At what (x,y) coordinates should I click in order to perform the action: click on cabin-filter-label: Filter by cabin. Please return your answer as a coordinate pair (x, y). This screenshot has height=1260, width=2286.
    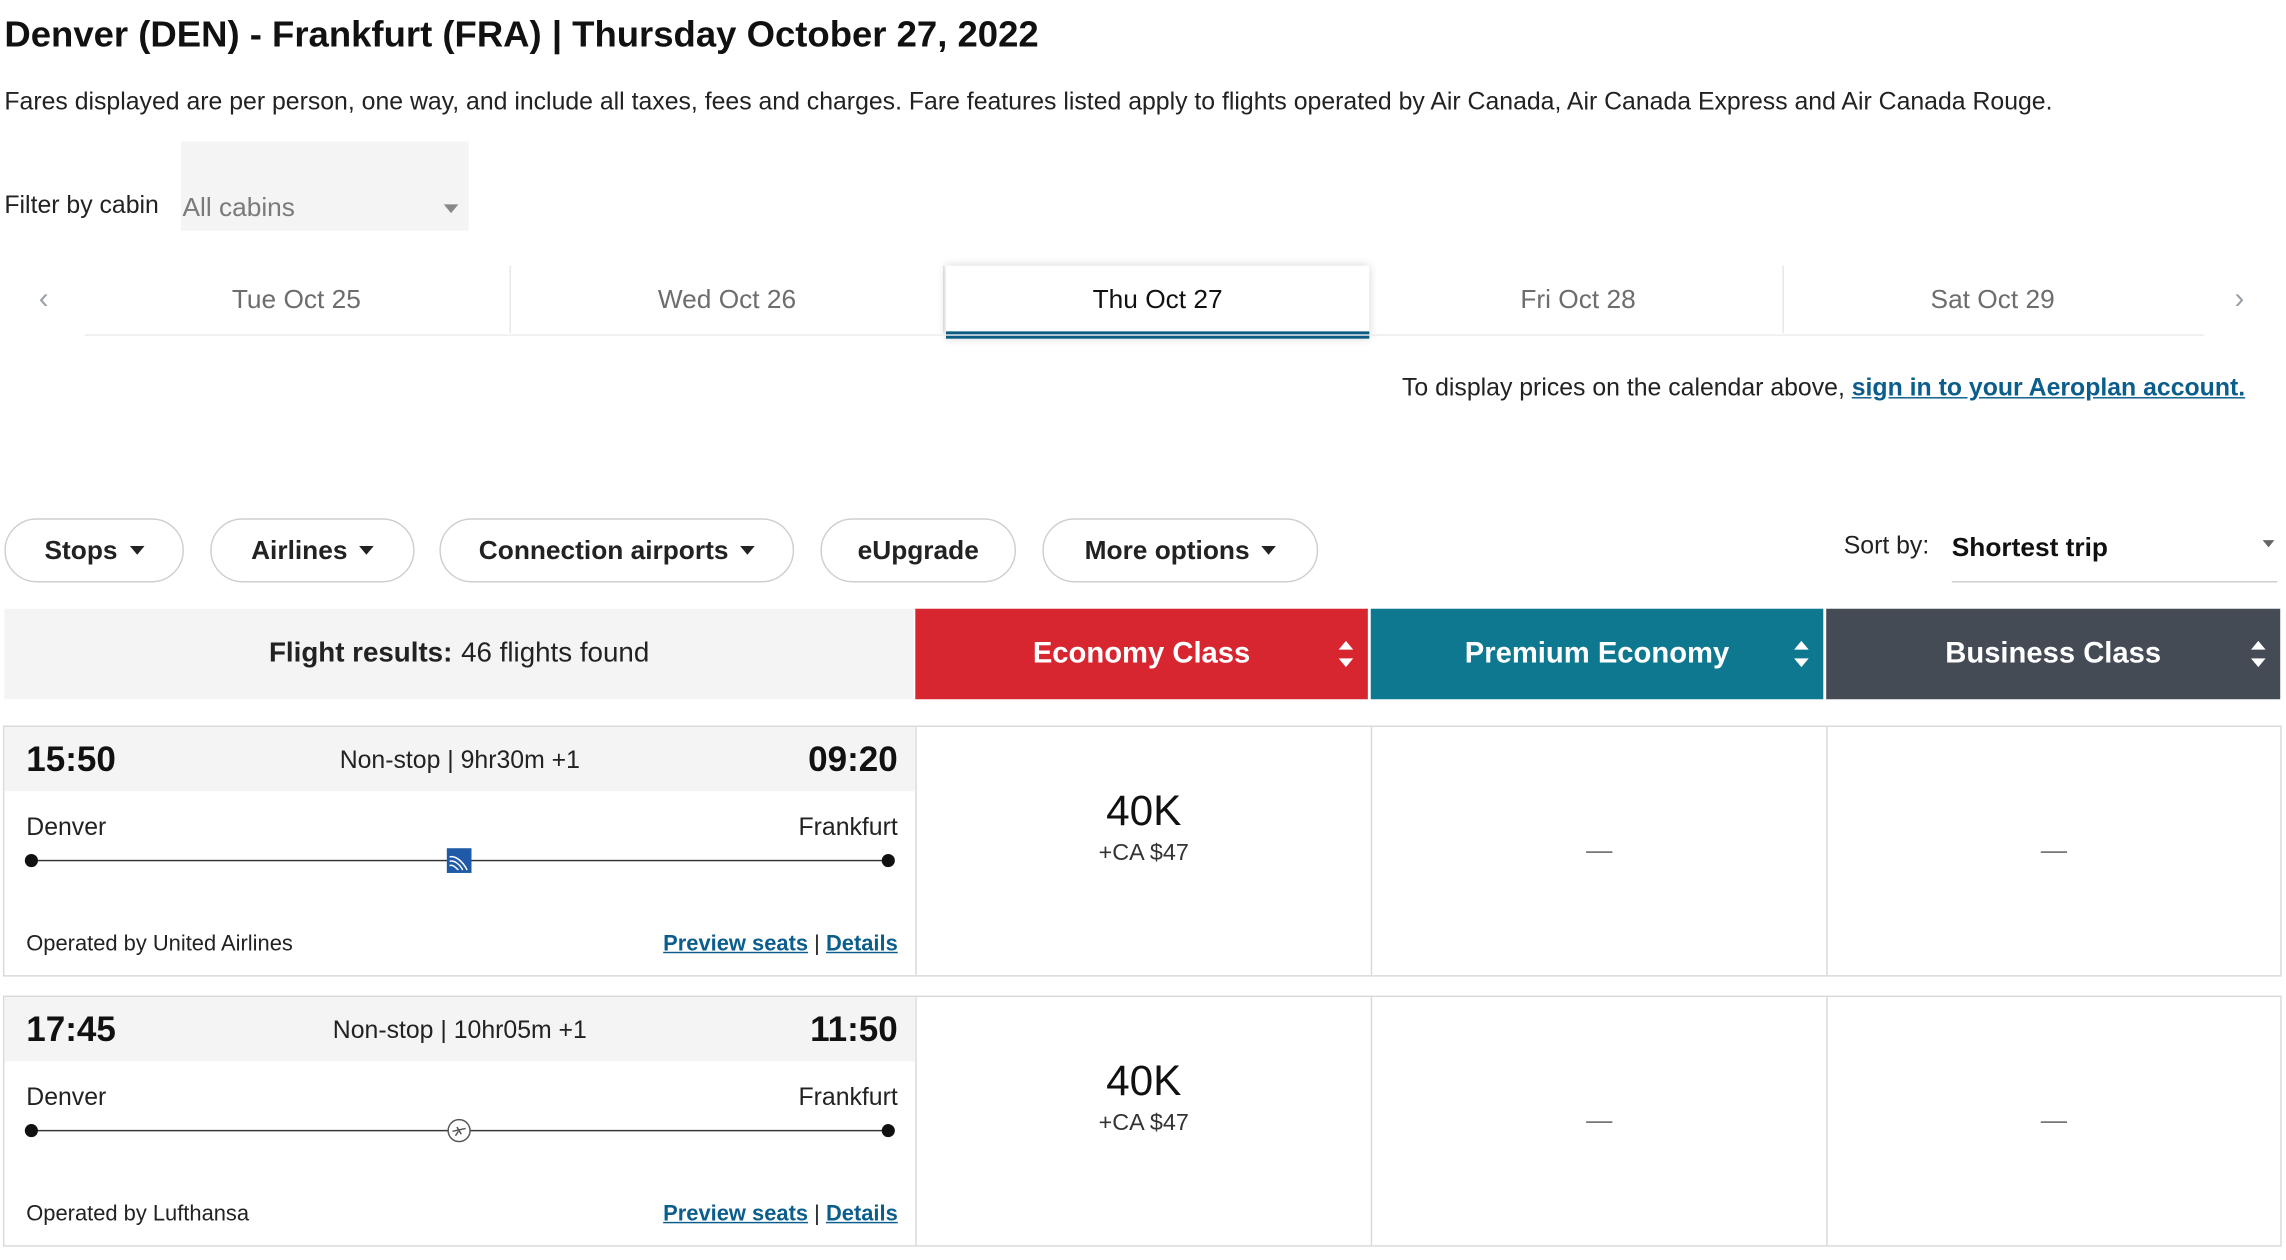
    Looking at the image, I should click on (81, 205).